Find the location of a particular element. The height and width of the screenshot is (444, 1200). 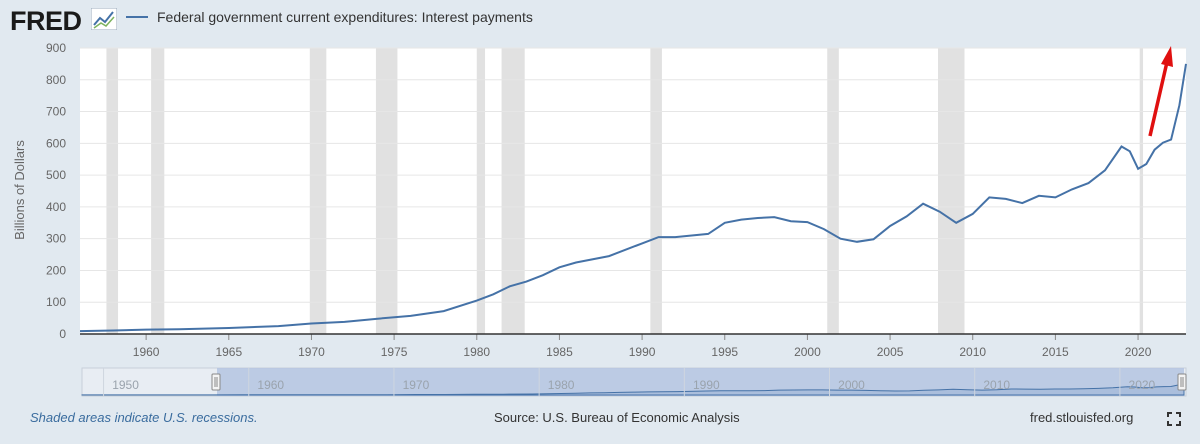

x-tick-label-1960: 1960 is located at coordinates (146, 352).